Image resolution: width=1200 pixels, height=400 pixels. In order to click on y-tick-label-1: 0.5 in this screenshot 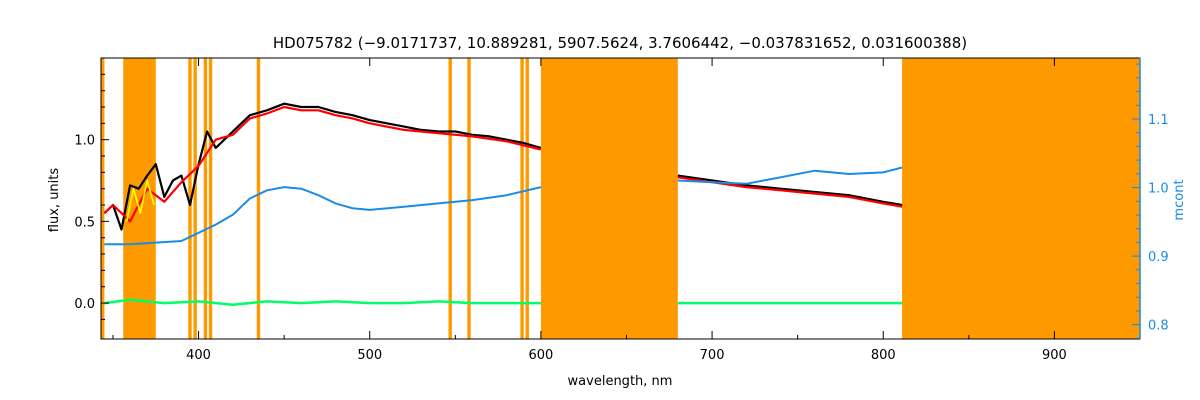, I will do `click(84, 222)`.